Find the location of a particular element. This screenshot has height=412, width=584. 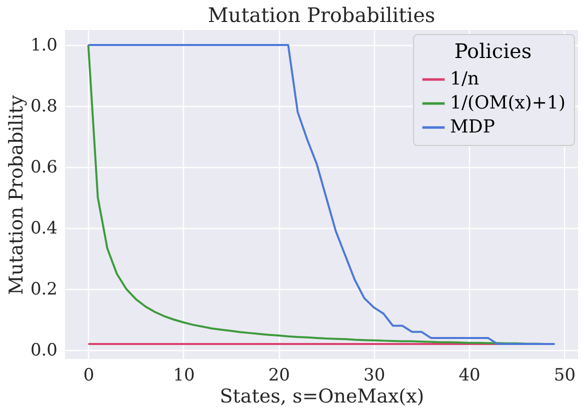

legend-title: Policies is located at coordinates (493, 51).